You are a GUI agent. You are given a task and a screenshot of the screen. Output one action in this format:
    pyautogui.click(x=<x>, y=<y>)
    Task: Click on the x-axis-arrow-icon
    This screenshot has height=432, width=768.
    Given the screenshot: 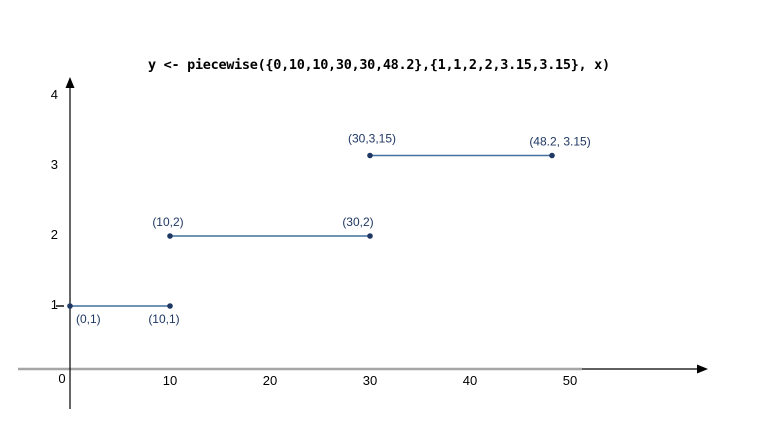 What is the action you would take?
    pyautogui.click(x=702, y=369)
    